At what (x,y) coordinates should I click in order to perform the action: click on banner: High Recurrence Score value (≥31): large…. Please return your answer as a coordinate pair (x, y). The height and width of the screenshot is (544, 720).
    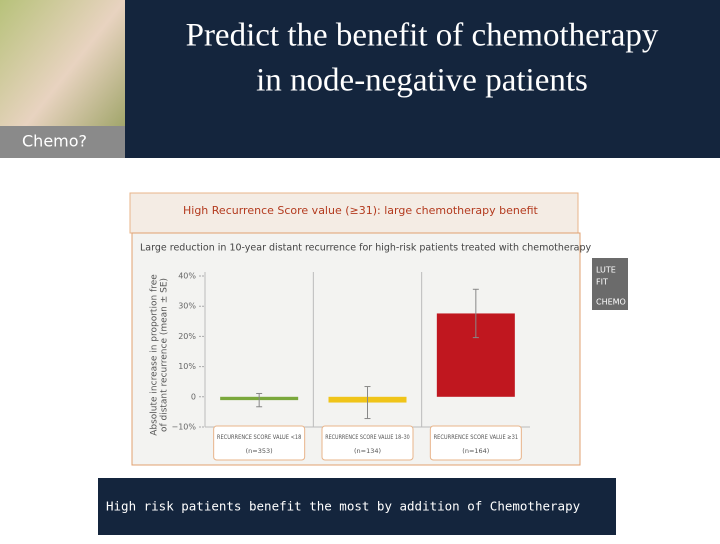
    Looking at the image, I should click on (361, 210).